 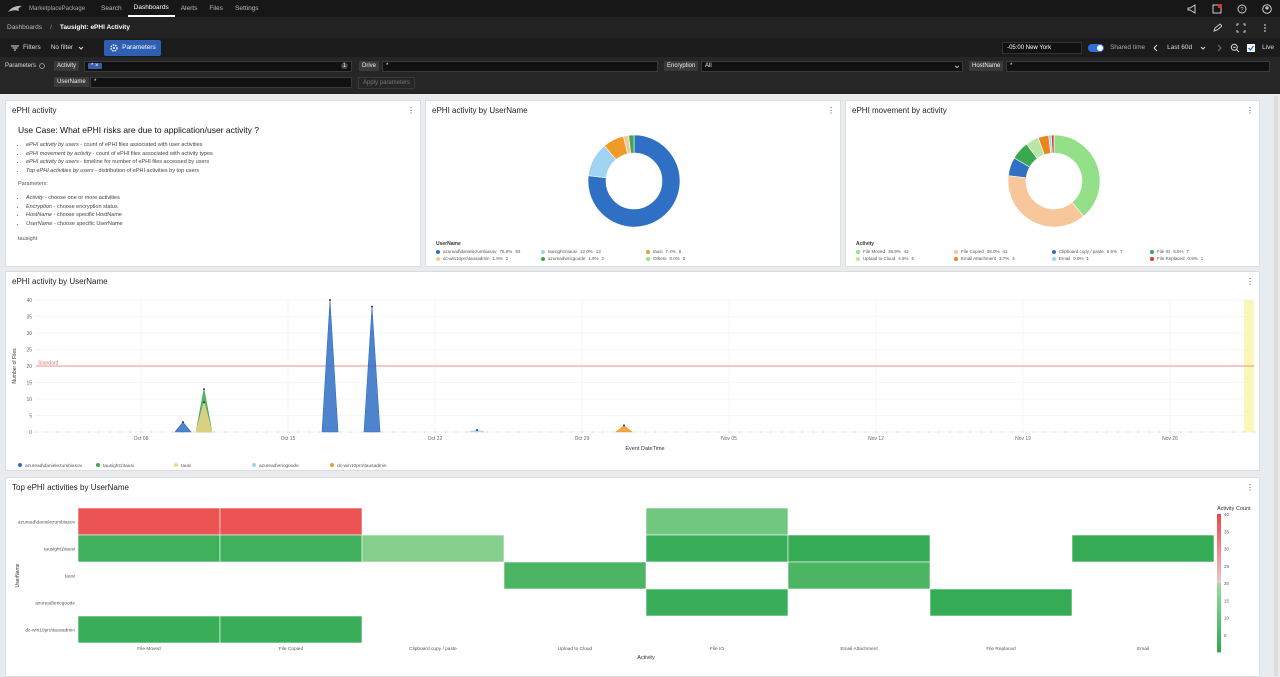 What do you see at coordinates (1241, 28) in the screenshot?
I see `fullscreen-icon` at bounding box center [1241, 28].